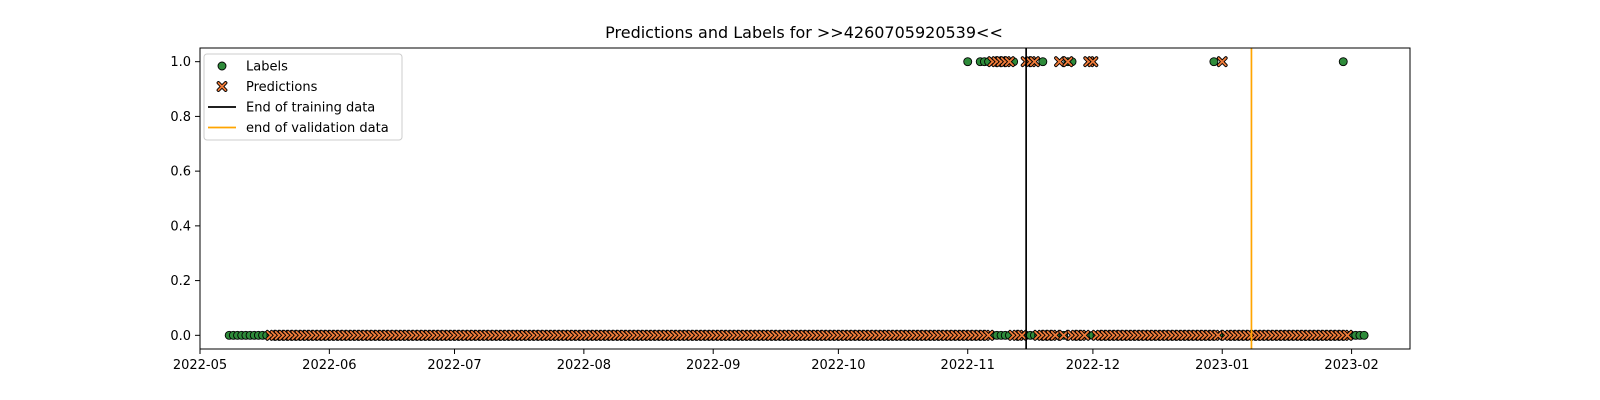 This screenshot has height=400, width=1600. What do you see at coordinates (584, 365) in the screenshot?
I see `x-tick-label: 2022-08` at bounding box center [584, 365].